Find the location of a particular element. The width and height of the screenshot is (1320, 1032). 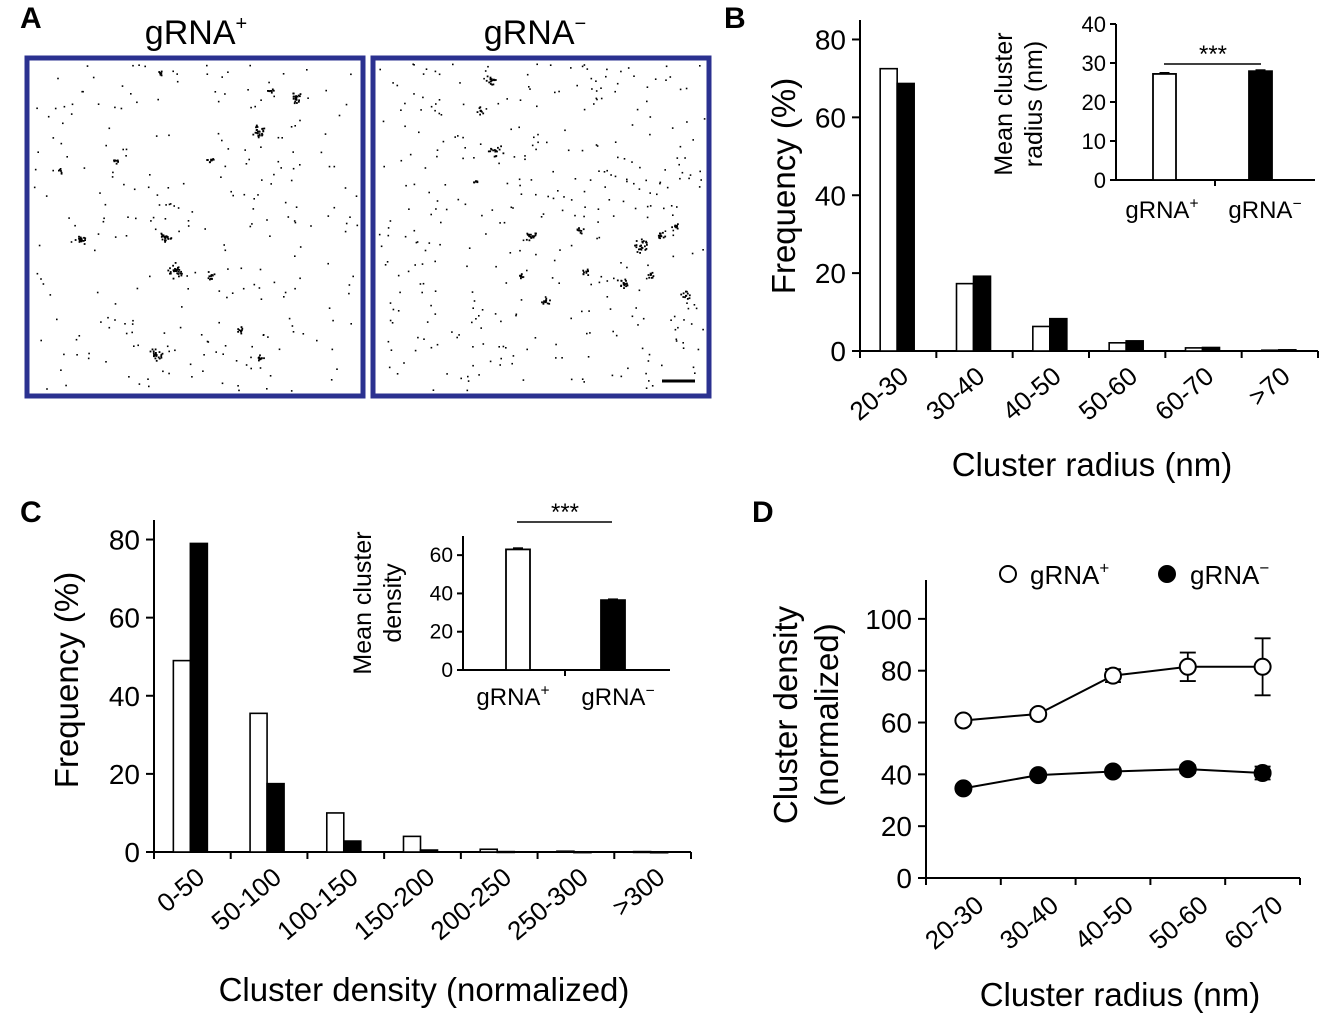

panel-label-c: C is located at coordinates (31, 512).